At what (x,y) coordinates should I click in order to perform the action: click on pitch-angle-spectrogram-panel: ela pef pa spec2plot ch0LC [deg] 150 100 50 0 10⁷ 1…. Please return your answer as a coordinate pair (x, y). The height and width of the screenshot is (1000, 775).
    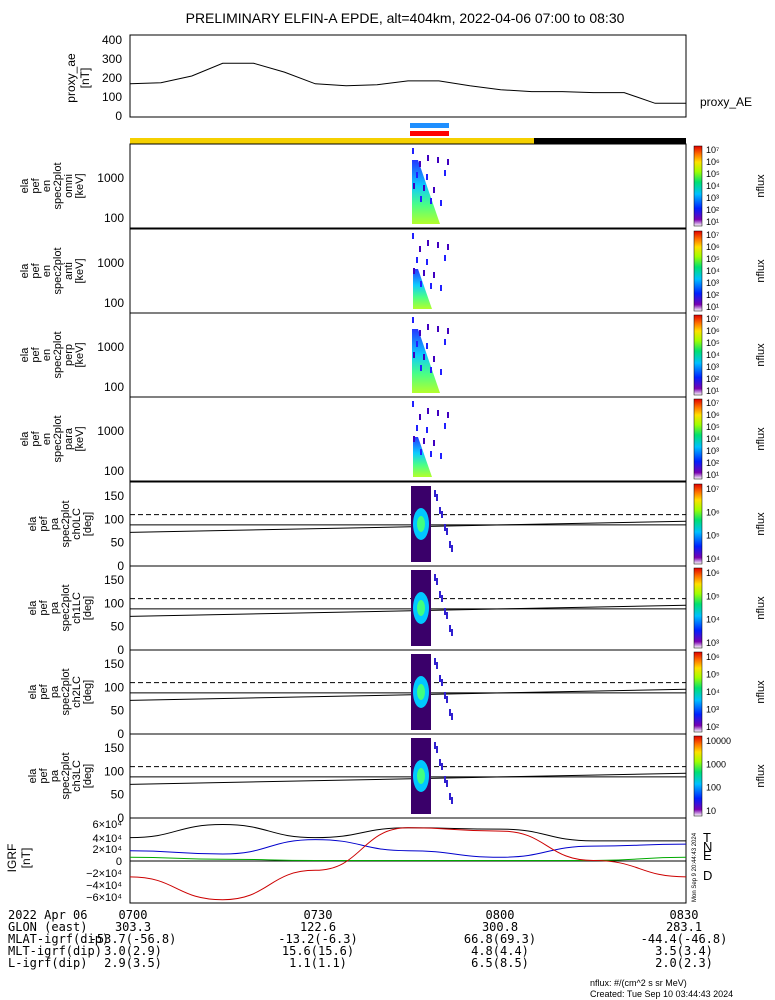
    Looking at the image, I should click on (397, 527).